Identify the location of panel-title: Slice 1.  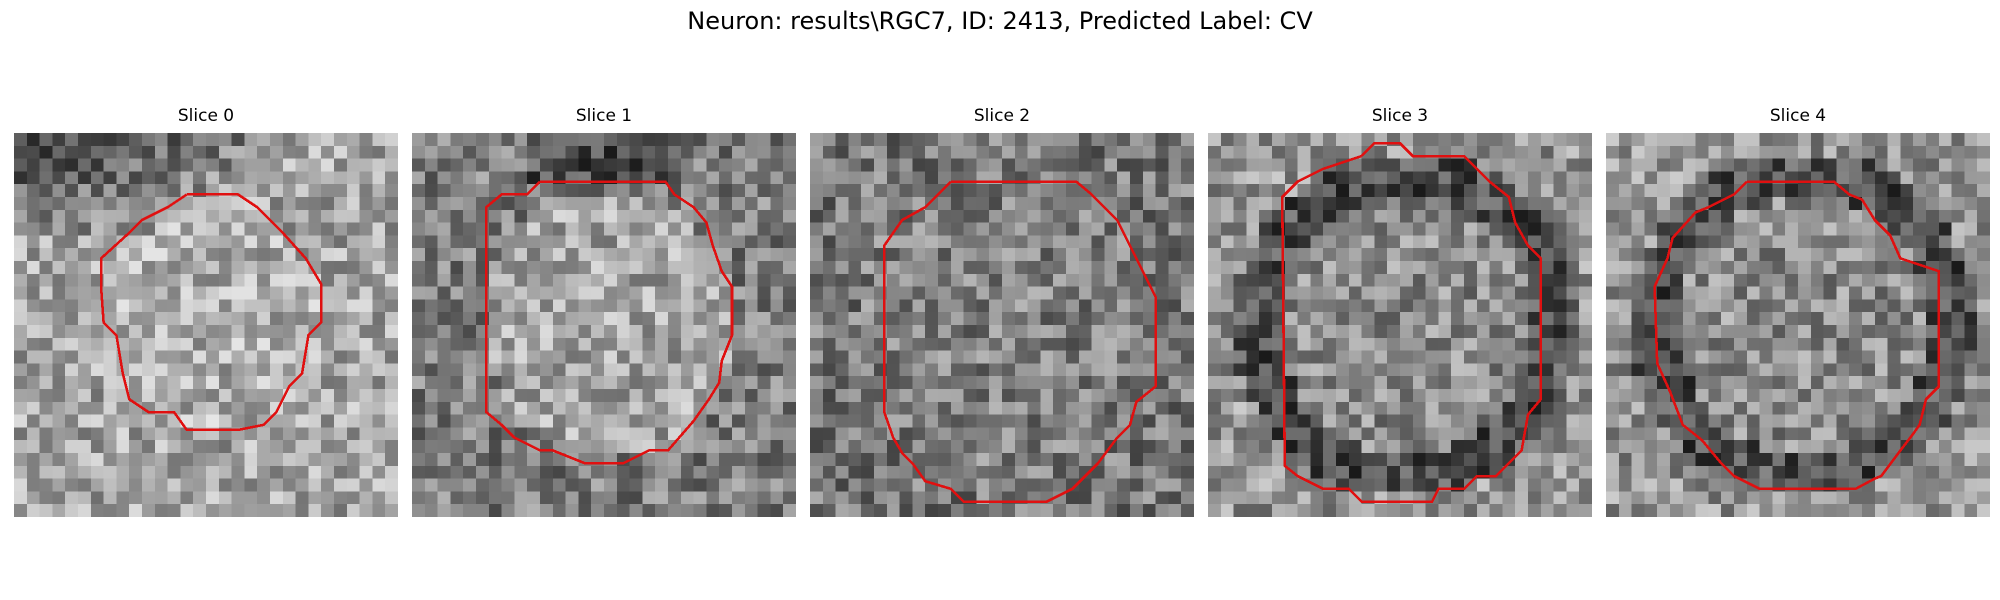
(604, 116).